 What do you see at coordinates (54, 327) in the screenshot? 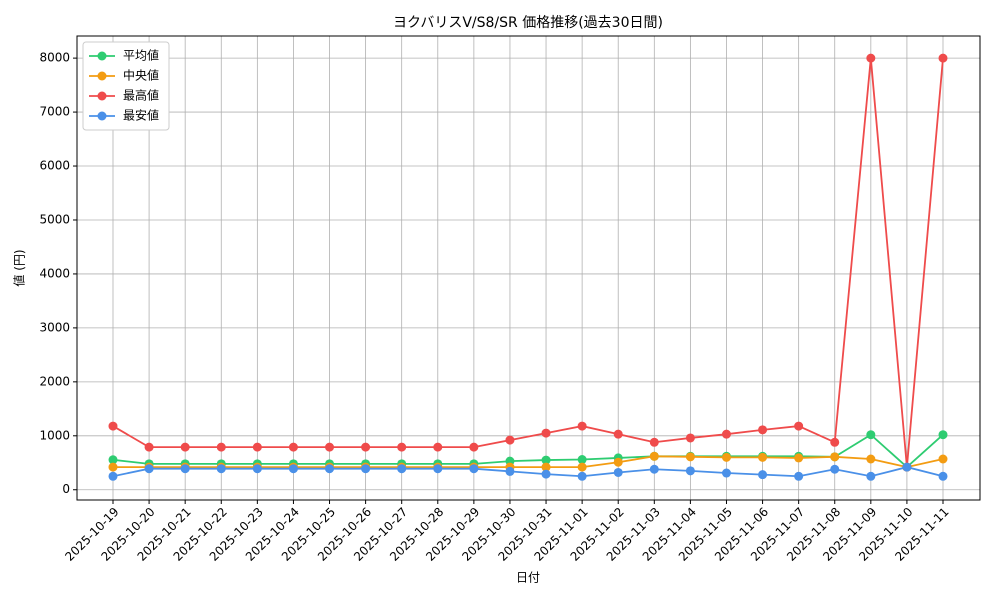
I see `y-tick-label: 3000` at bounding box center [54, 327].